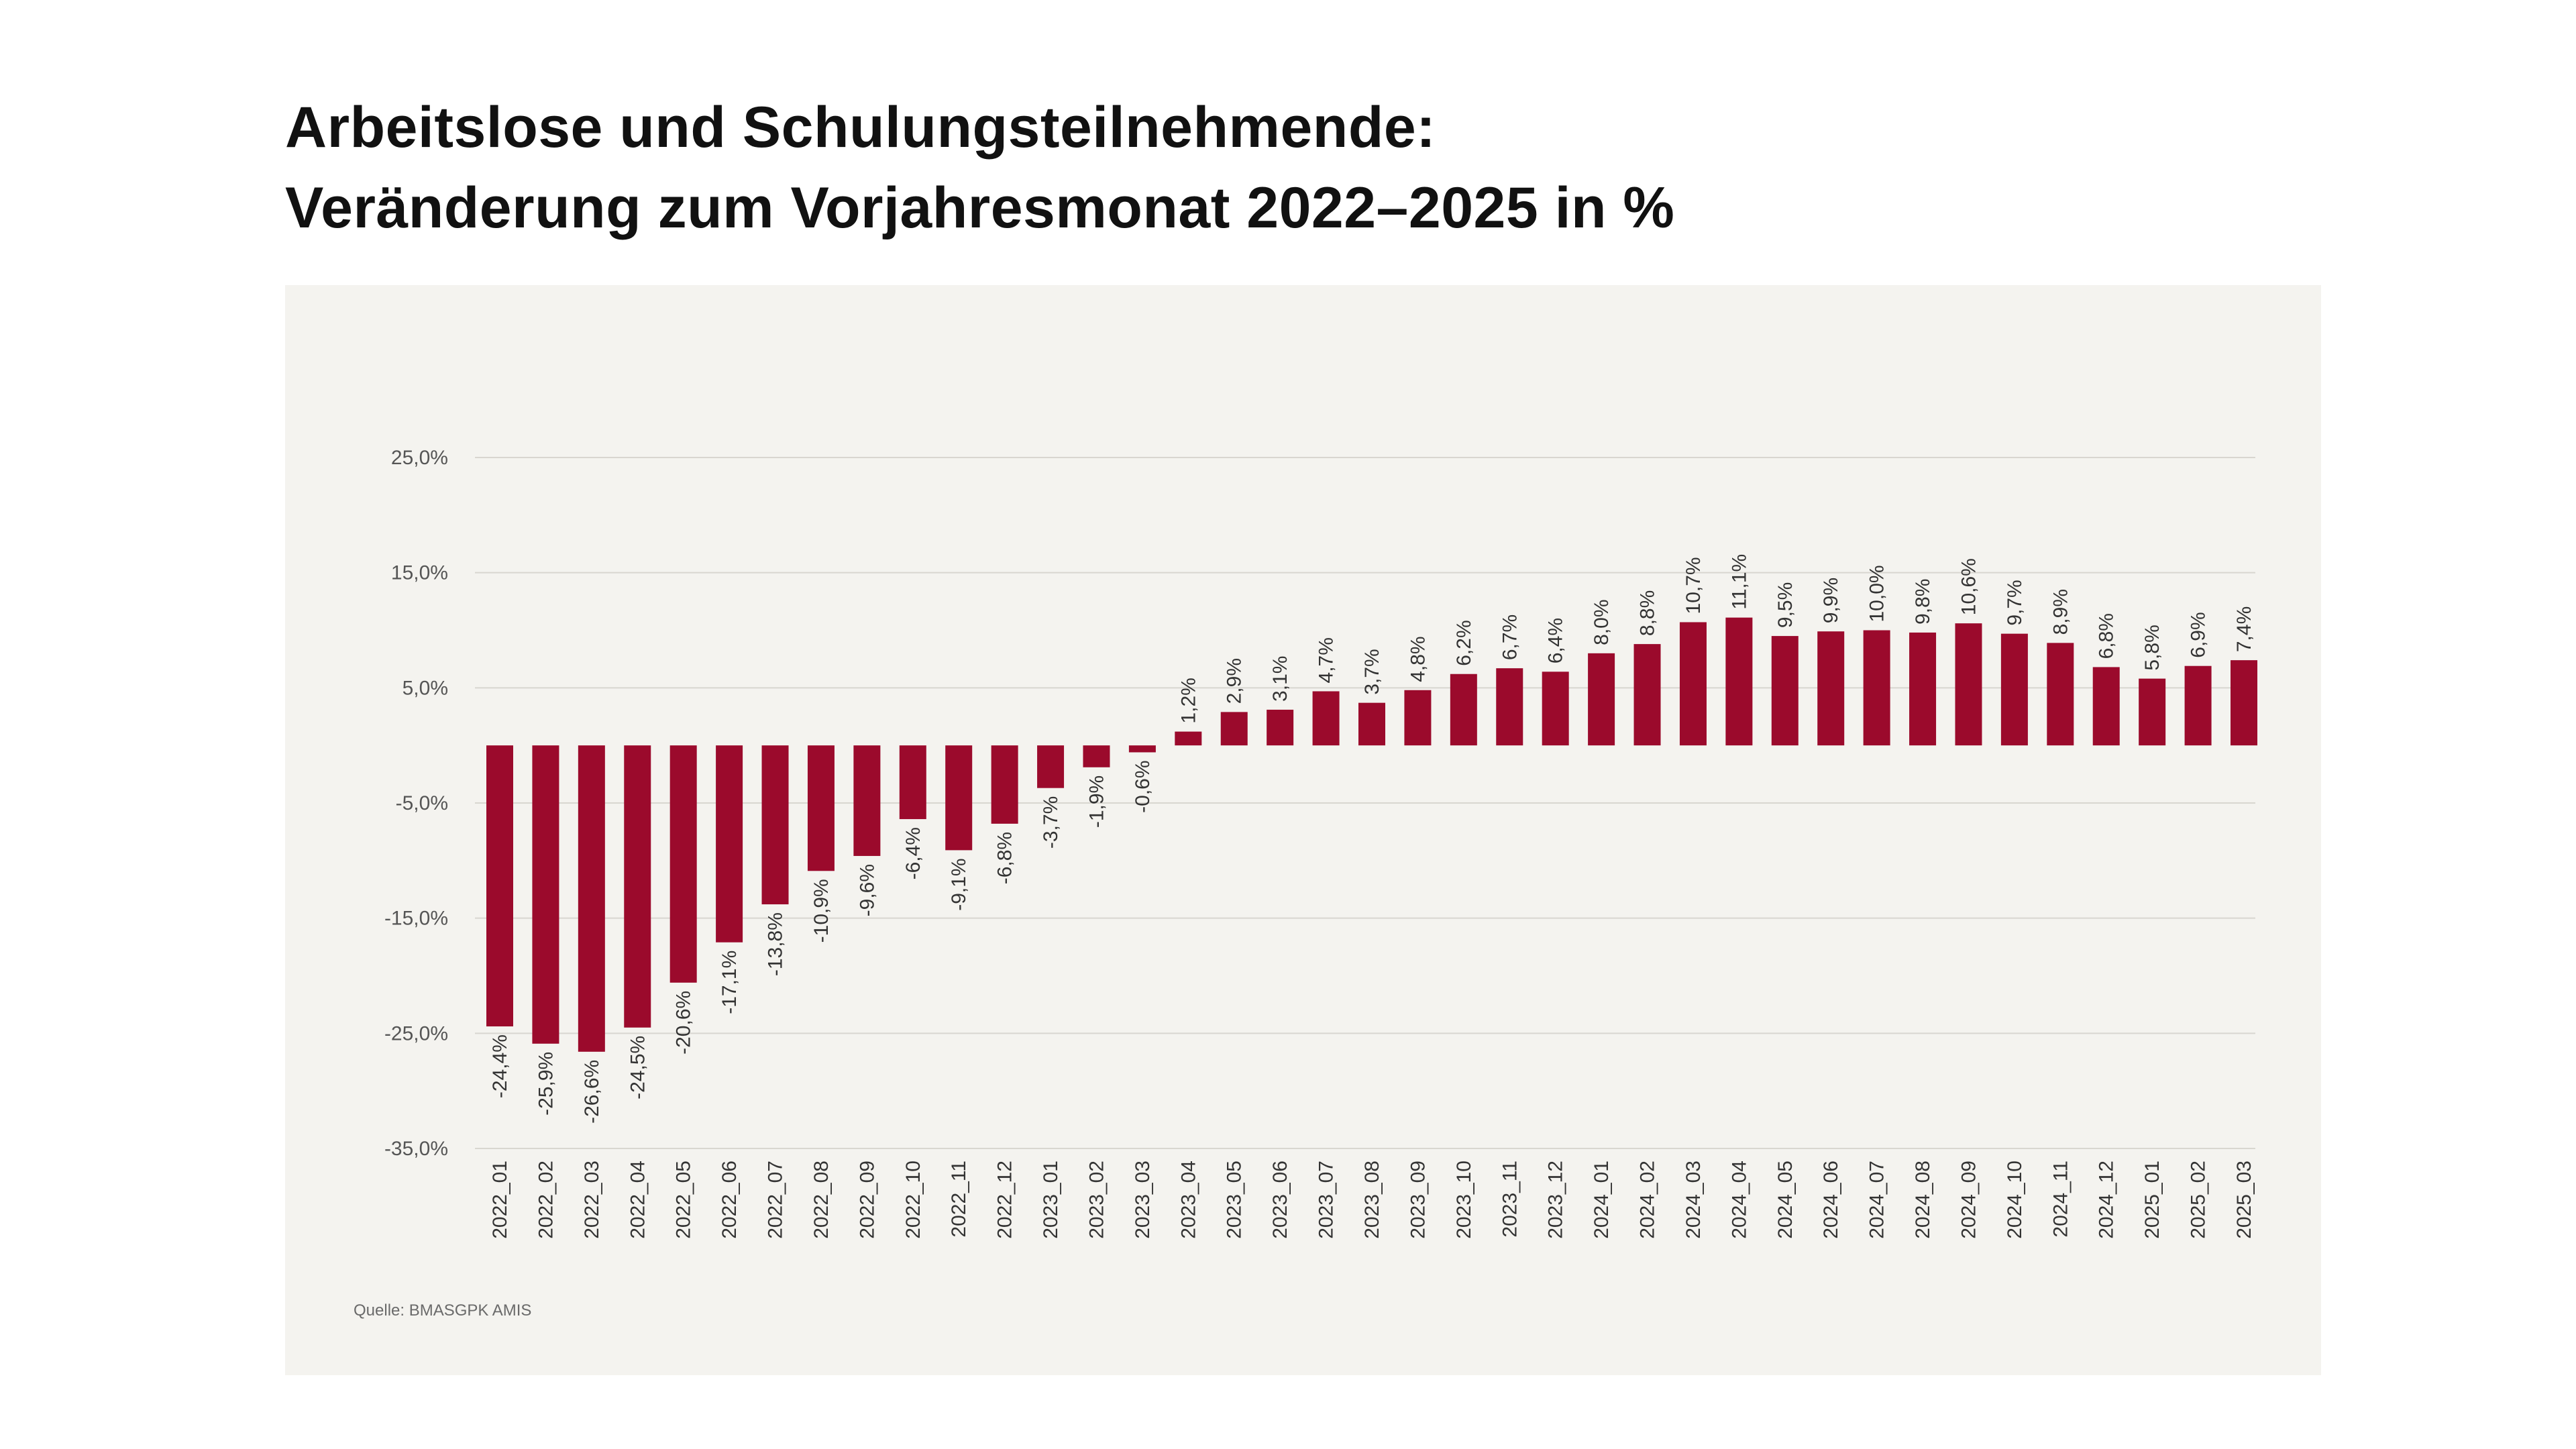 The image size is (2576, 1449). I want to click on data-label: 8,8%, so click(1648, 613).